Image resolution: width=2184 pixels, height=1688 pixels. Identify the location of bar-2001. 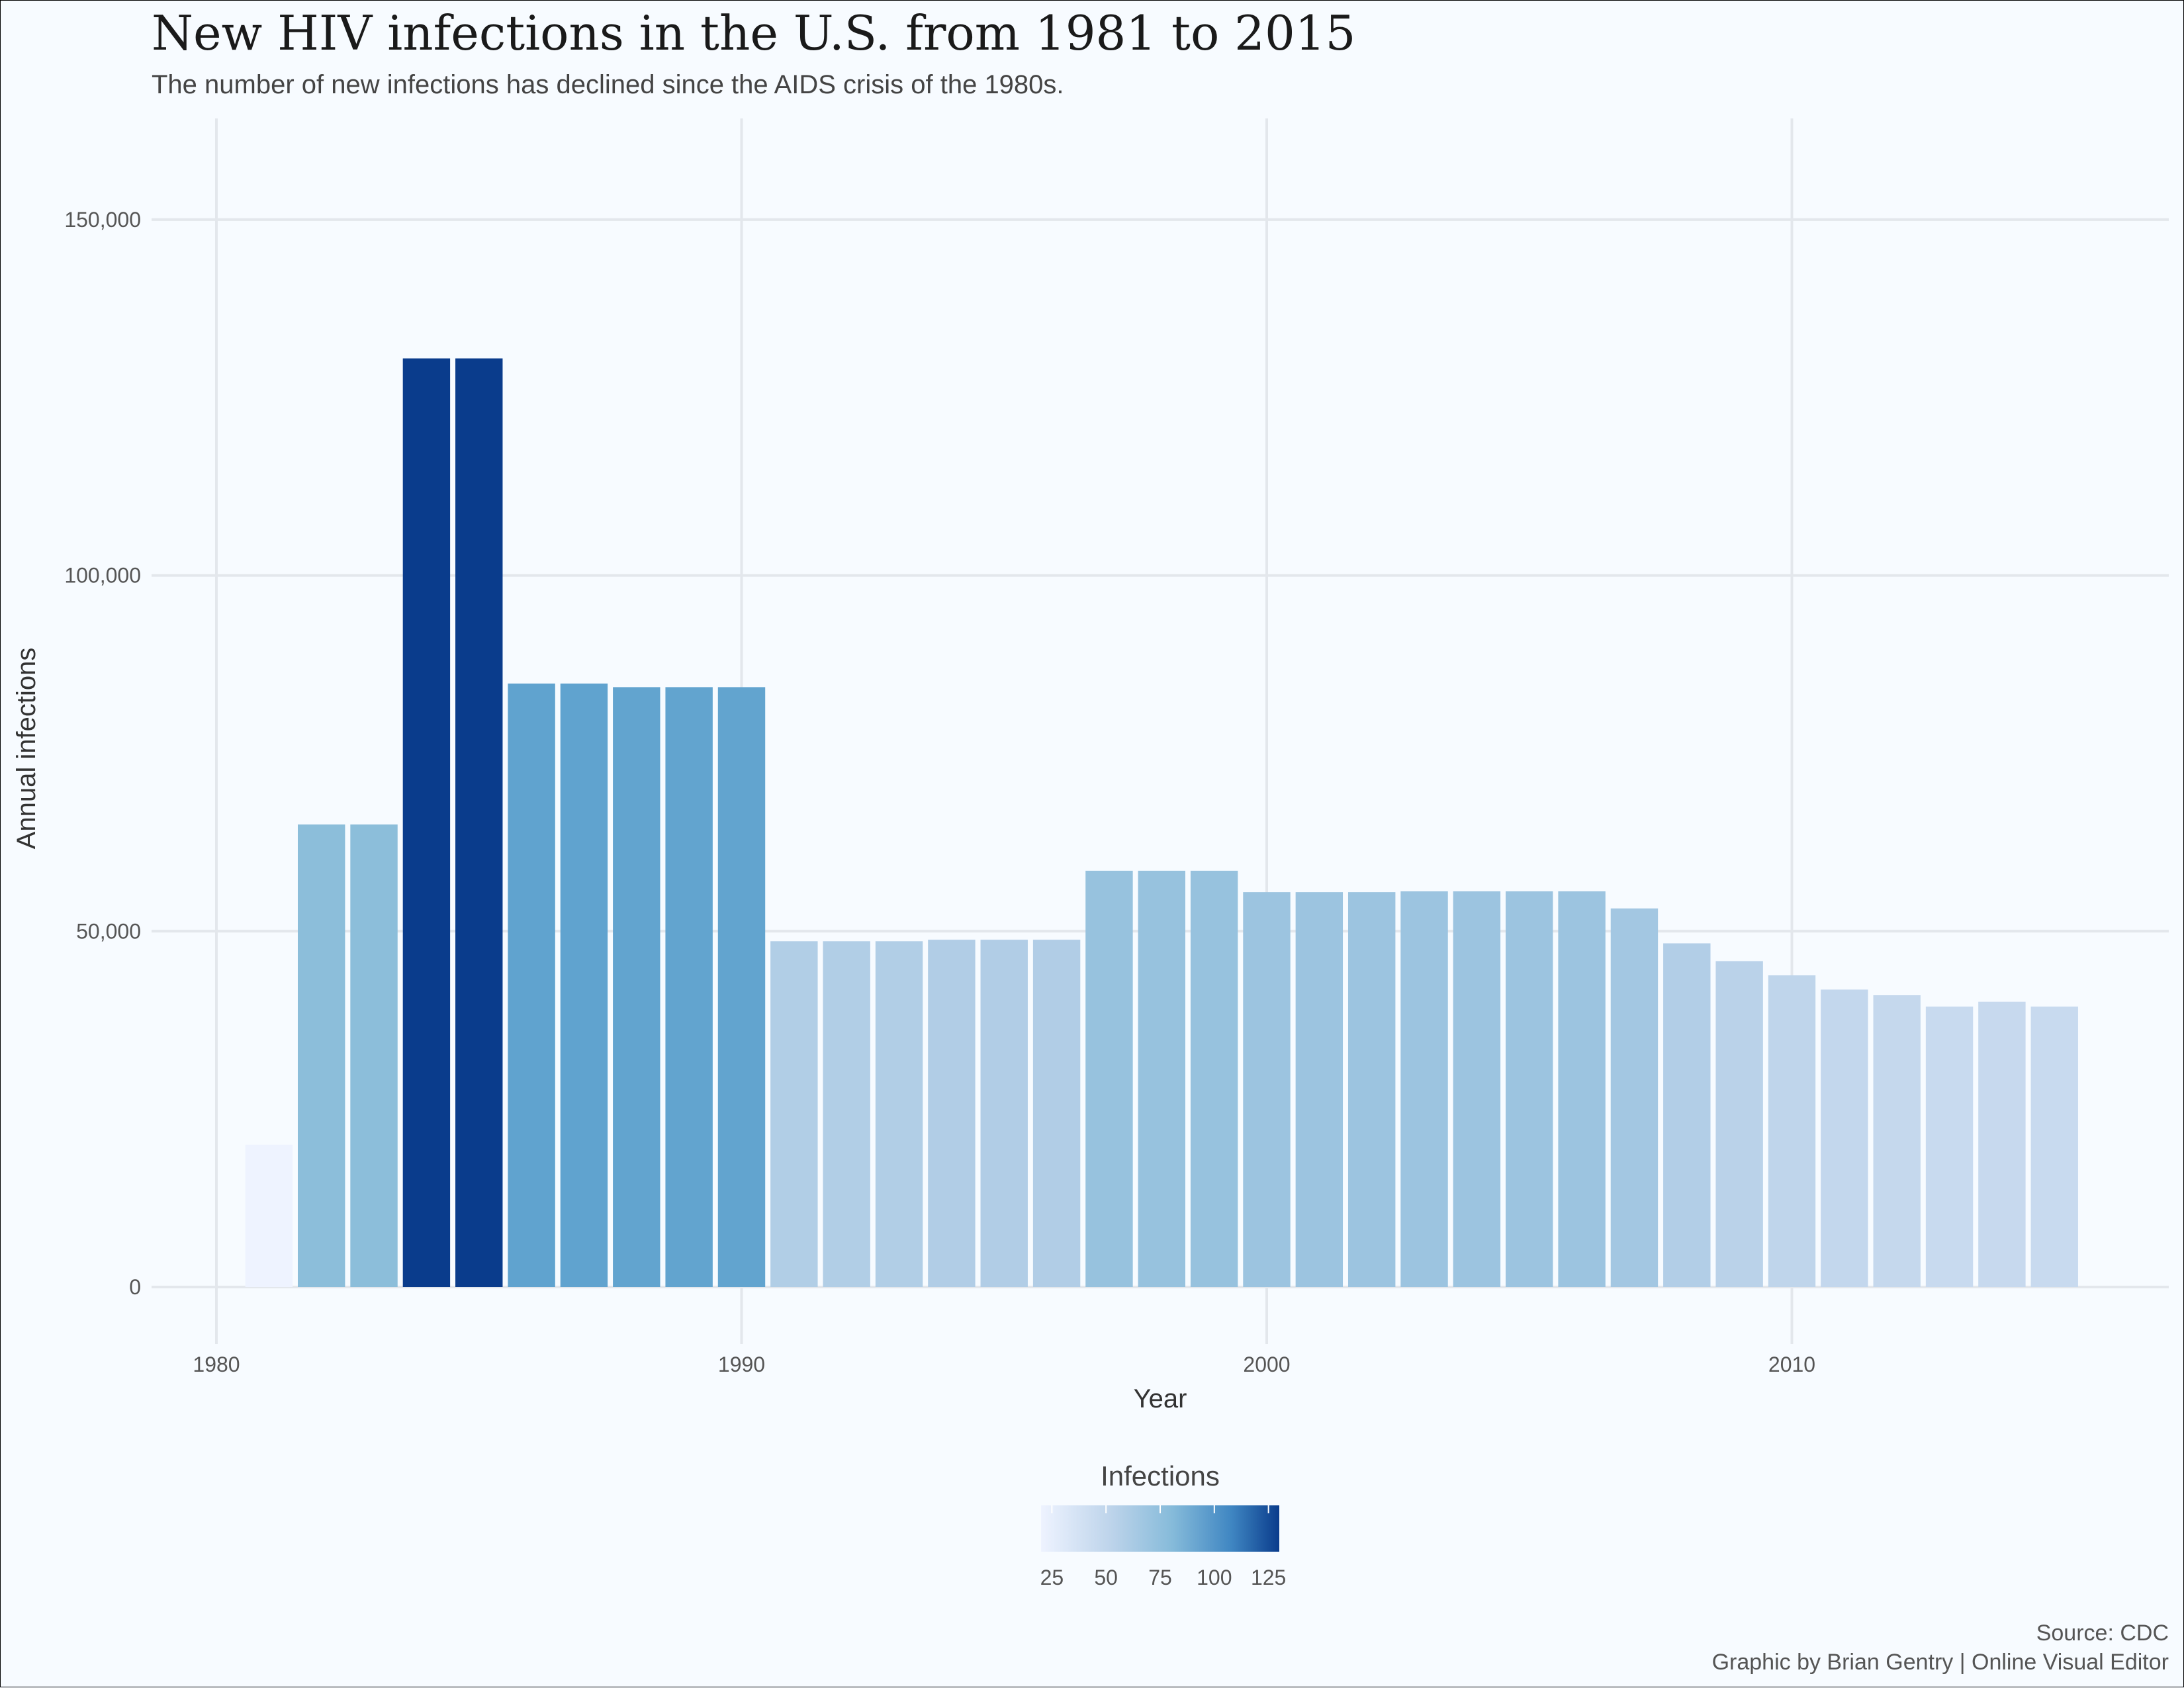
(1319, 1089).